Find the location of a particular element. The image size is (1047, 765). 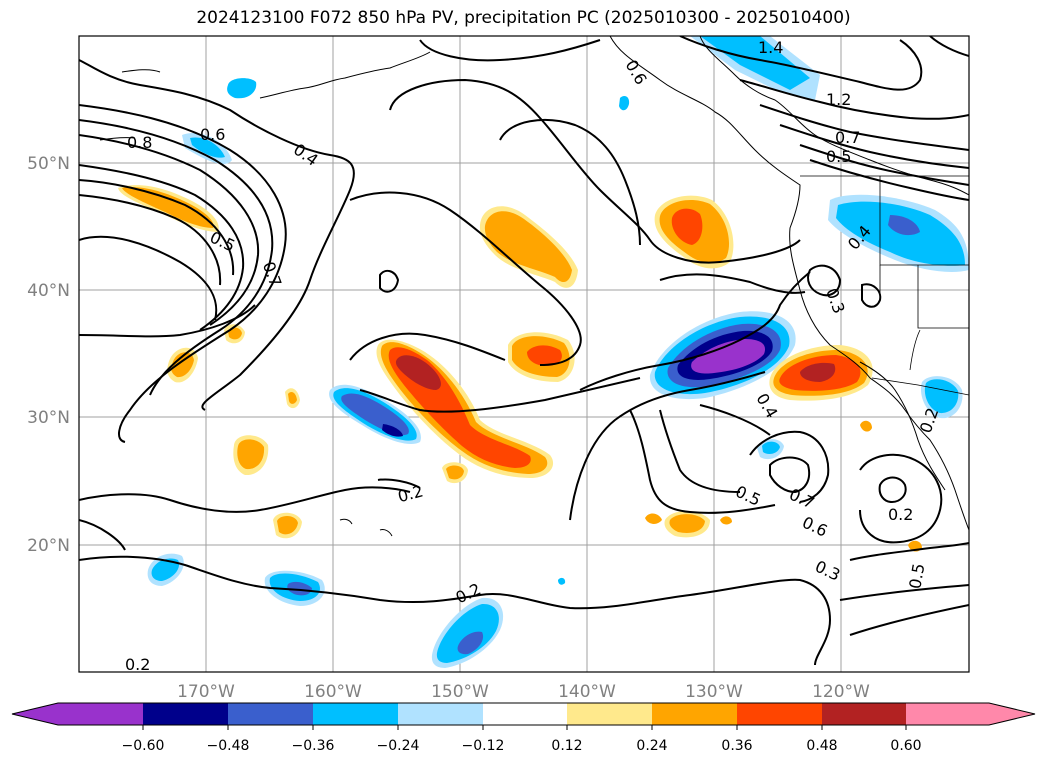

colorbar-tick-label: 0.60 is located at coordinates (905, 746).